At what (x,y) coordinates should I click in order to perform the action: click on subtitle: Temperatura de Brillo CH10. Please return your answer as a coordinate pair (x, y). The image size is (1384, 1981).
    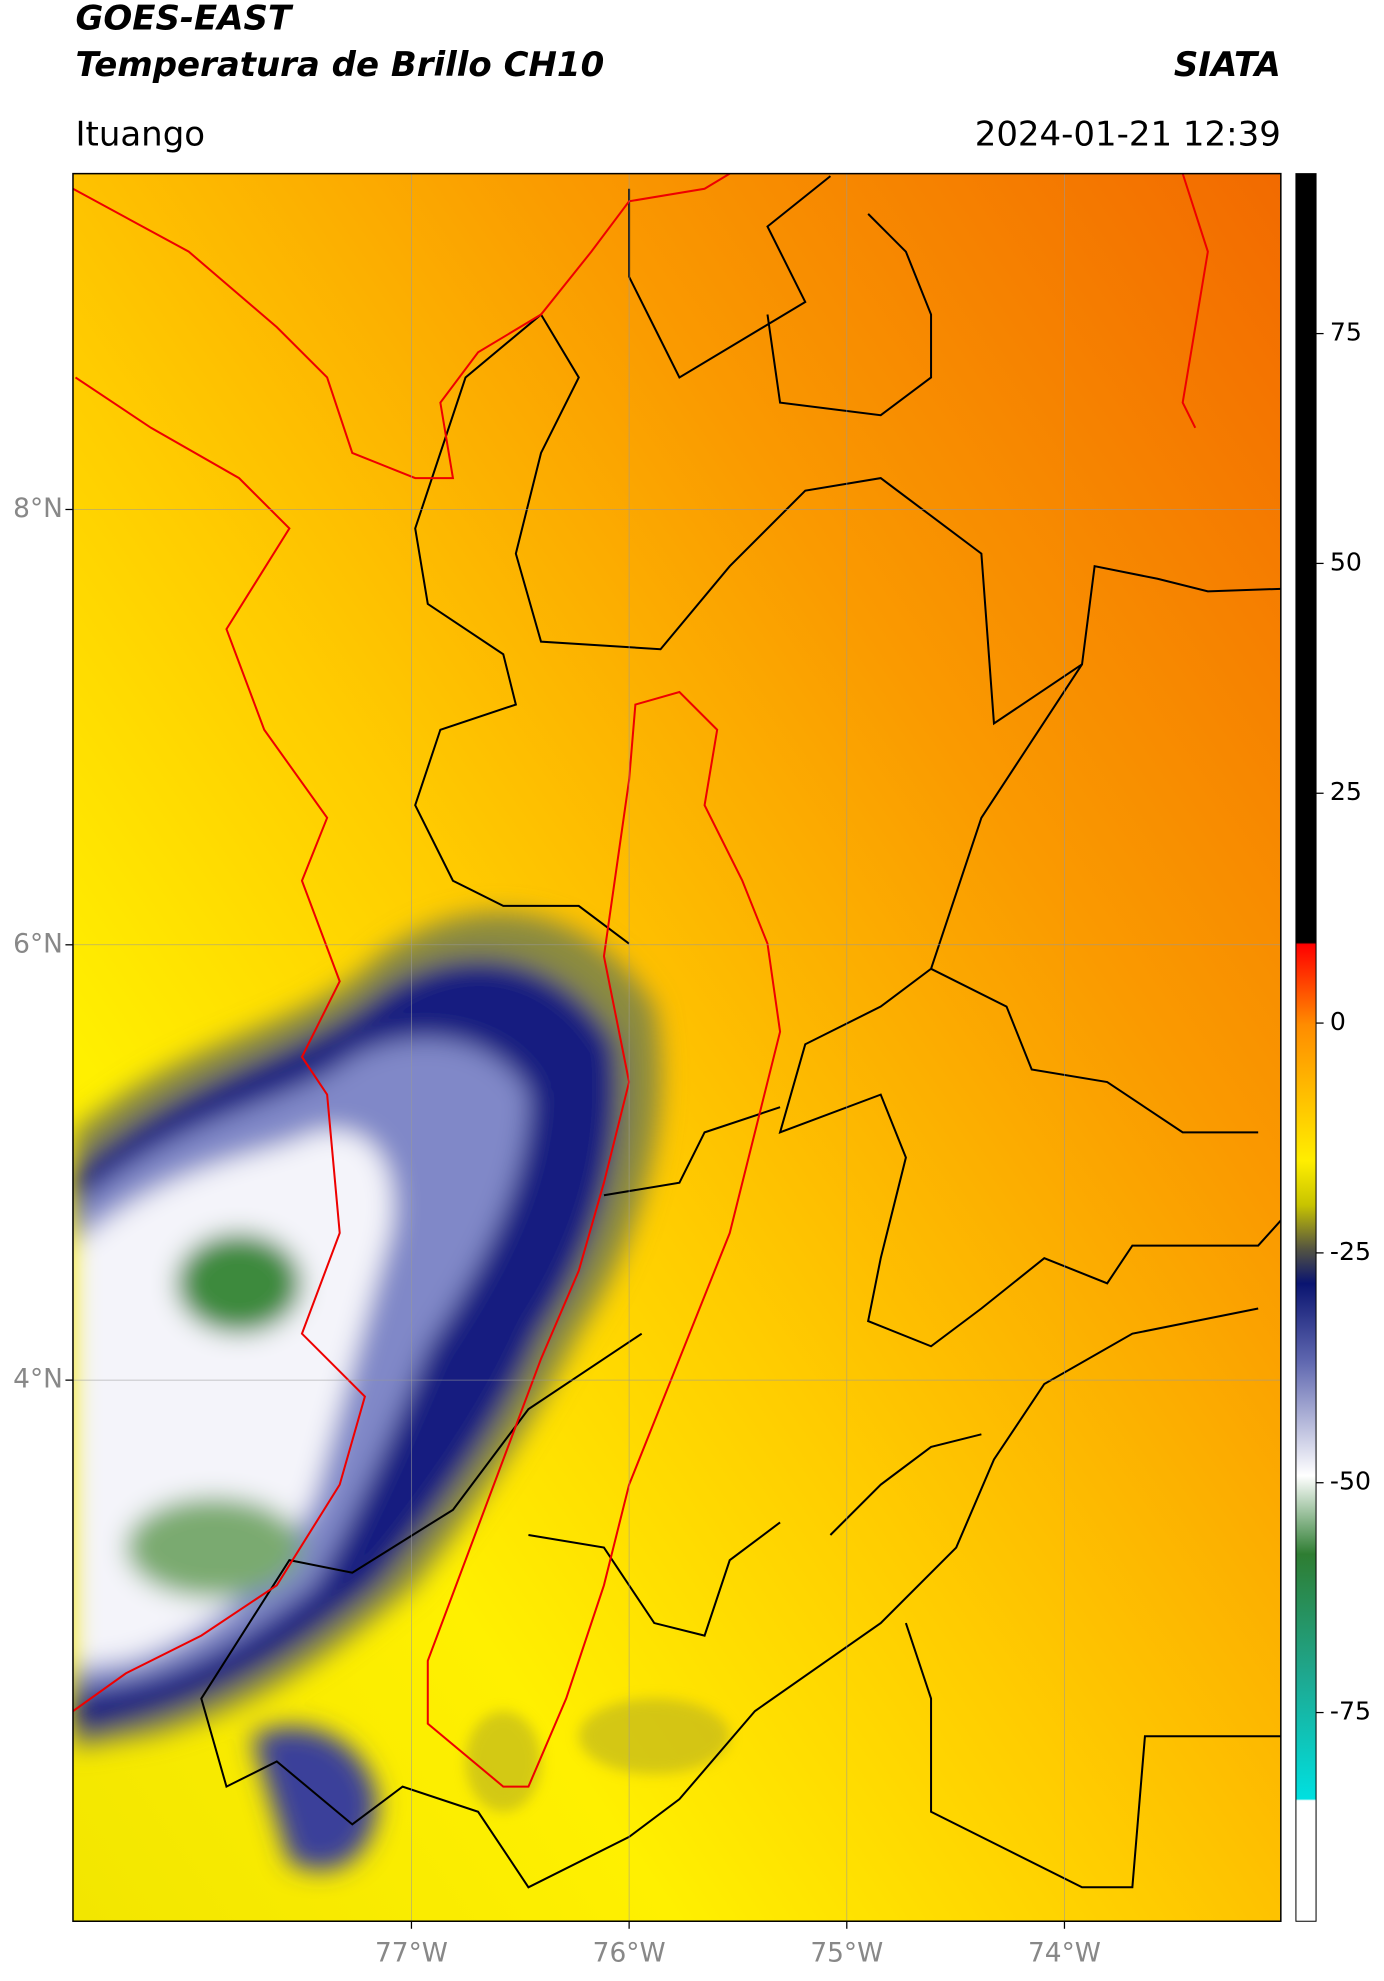
    Looking at the image, I should click on (339, 65).